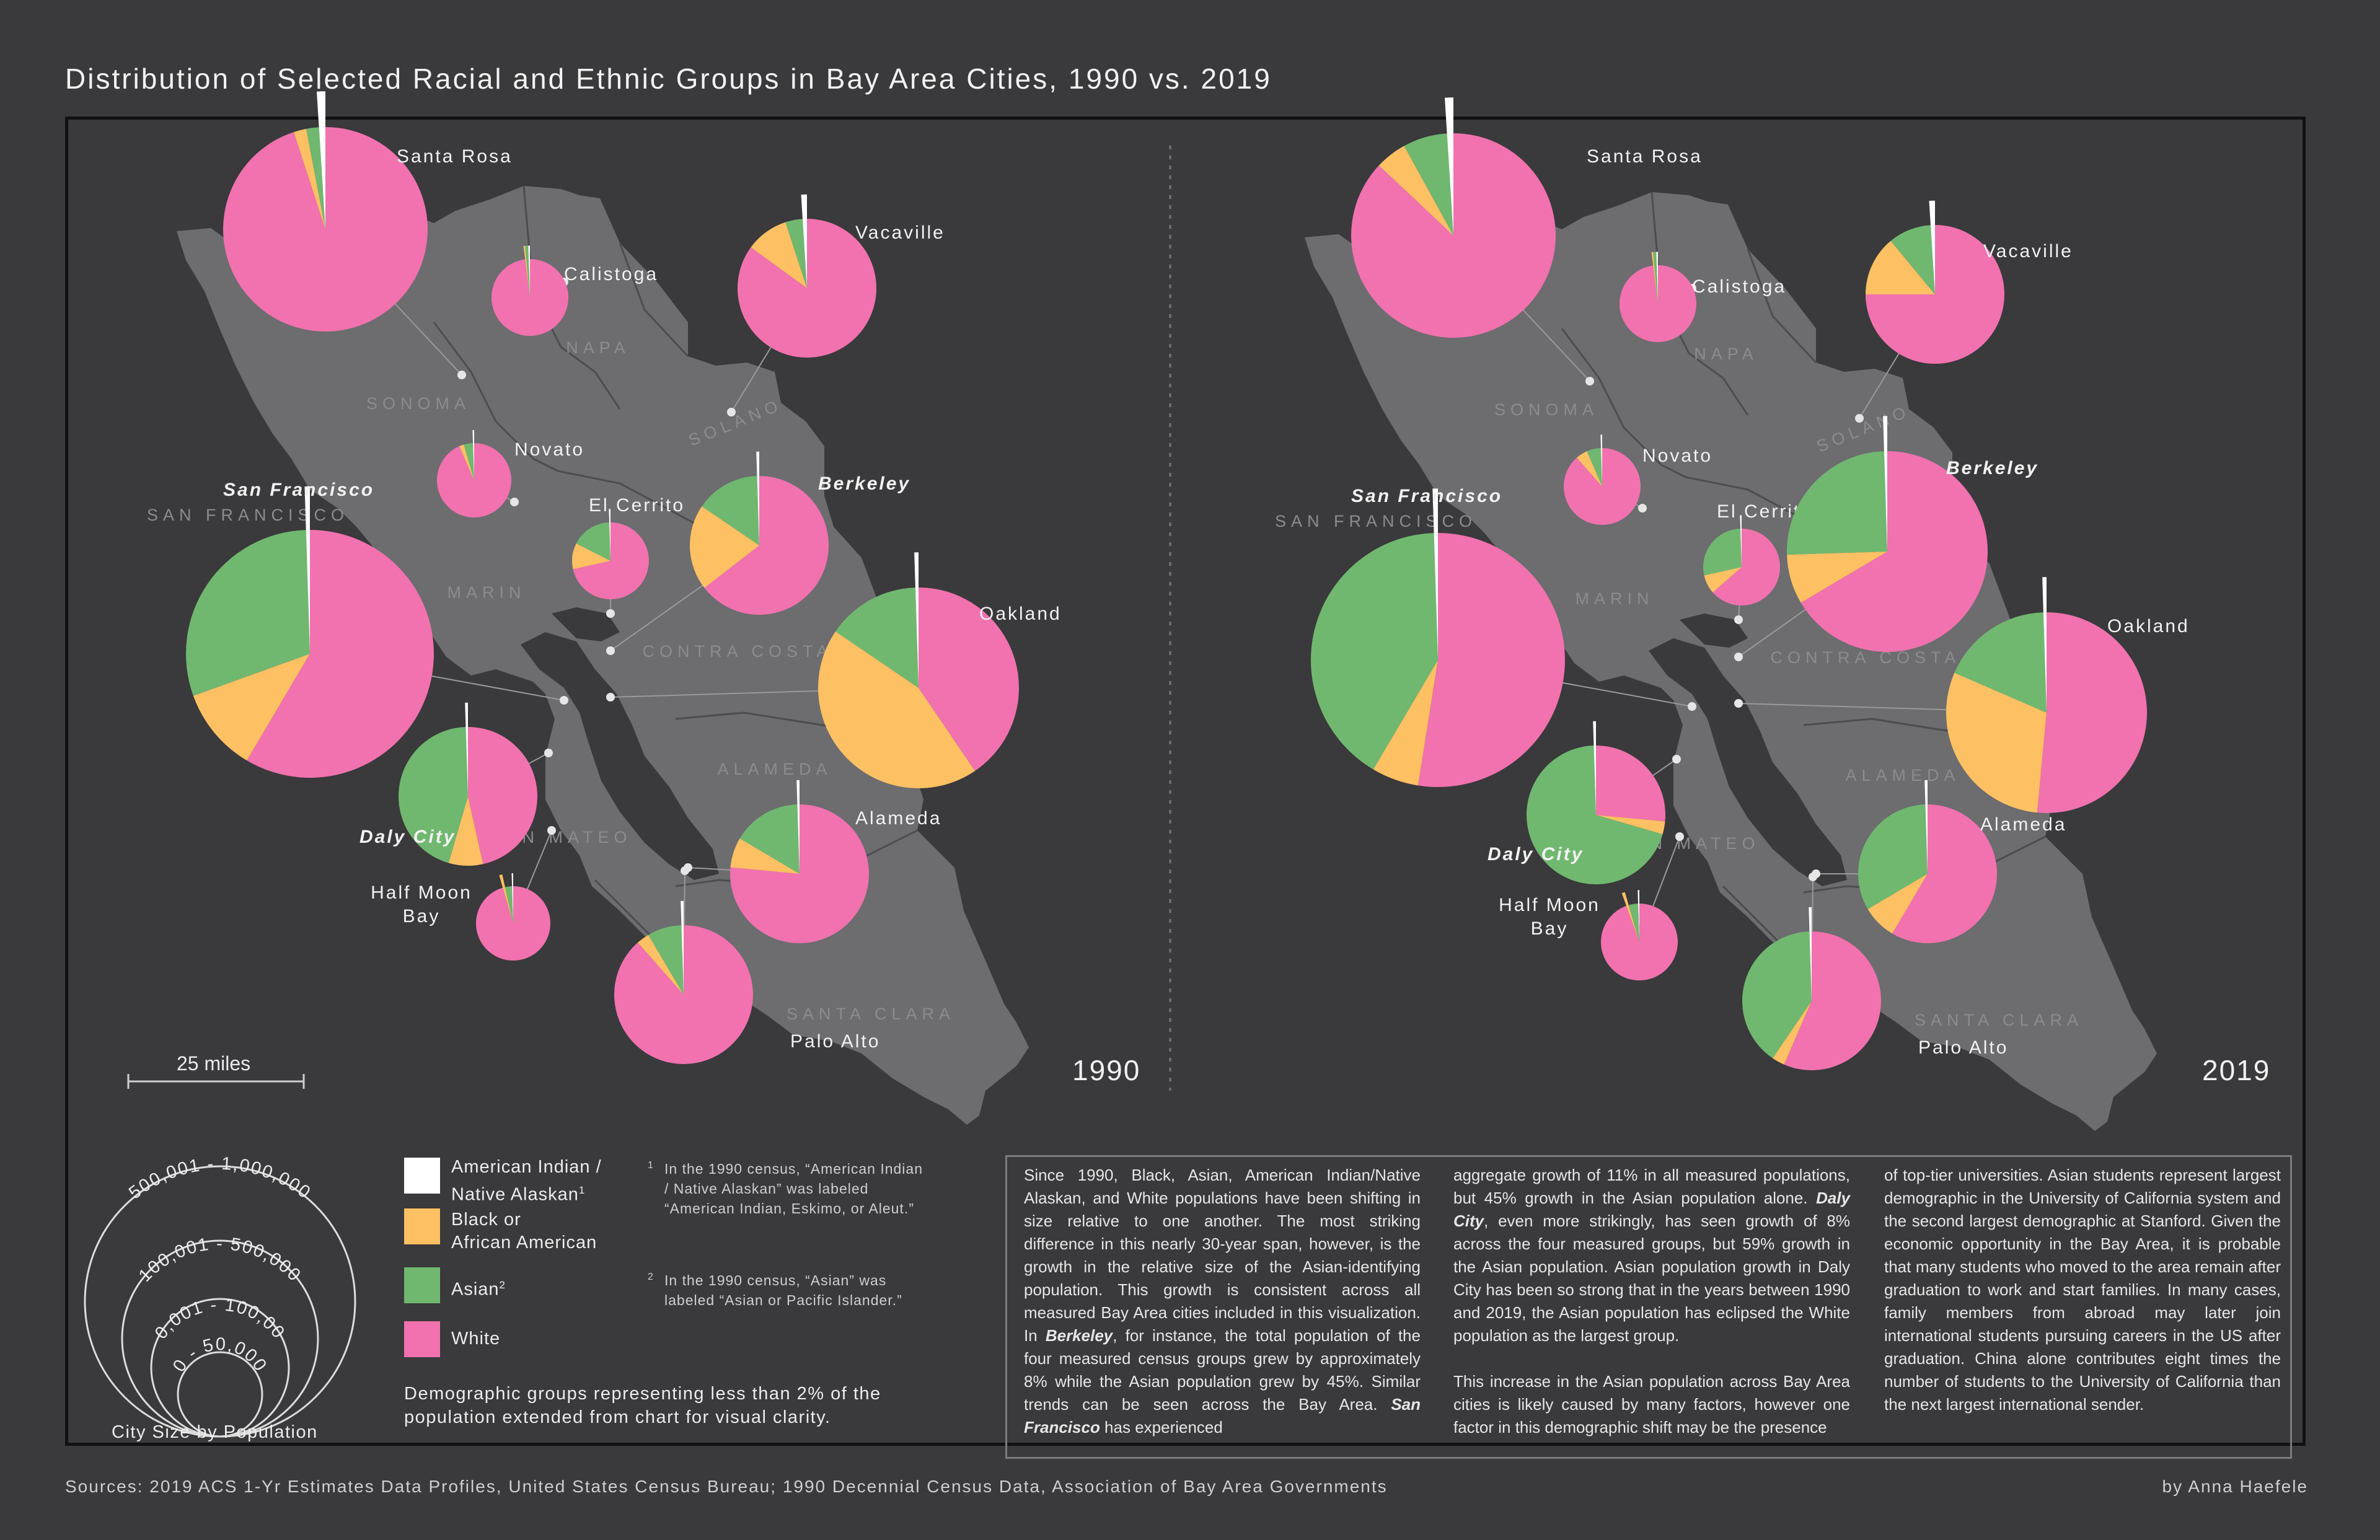  Describe the element at coordinates (1435, 574) in the screenshot. I see `slice-native-san-francisco-2019` at that location.